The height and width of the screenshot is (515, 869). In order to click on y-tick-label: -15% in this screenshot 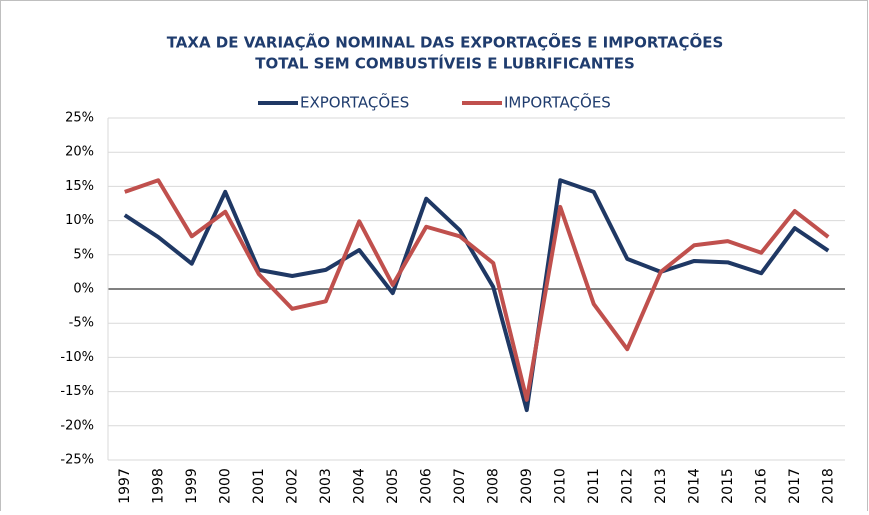, I will do `click(77, 391)`.